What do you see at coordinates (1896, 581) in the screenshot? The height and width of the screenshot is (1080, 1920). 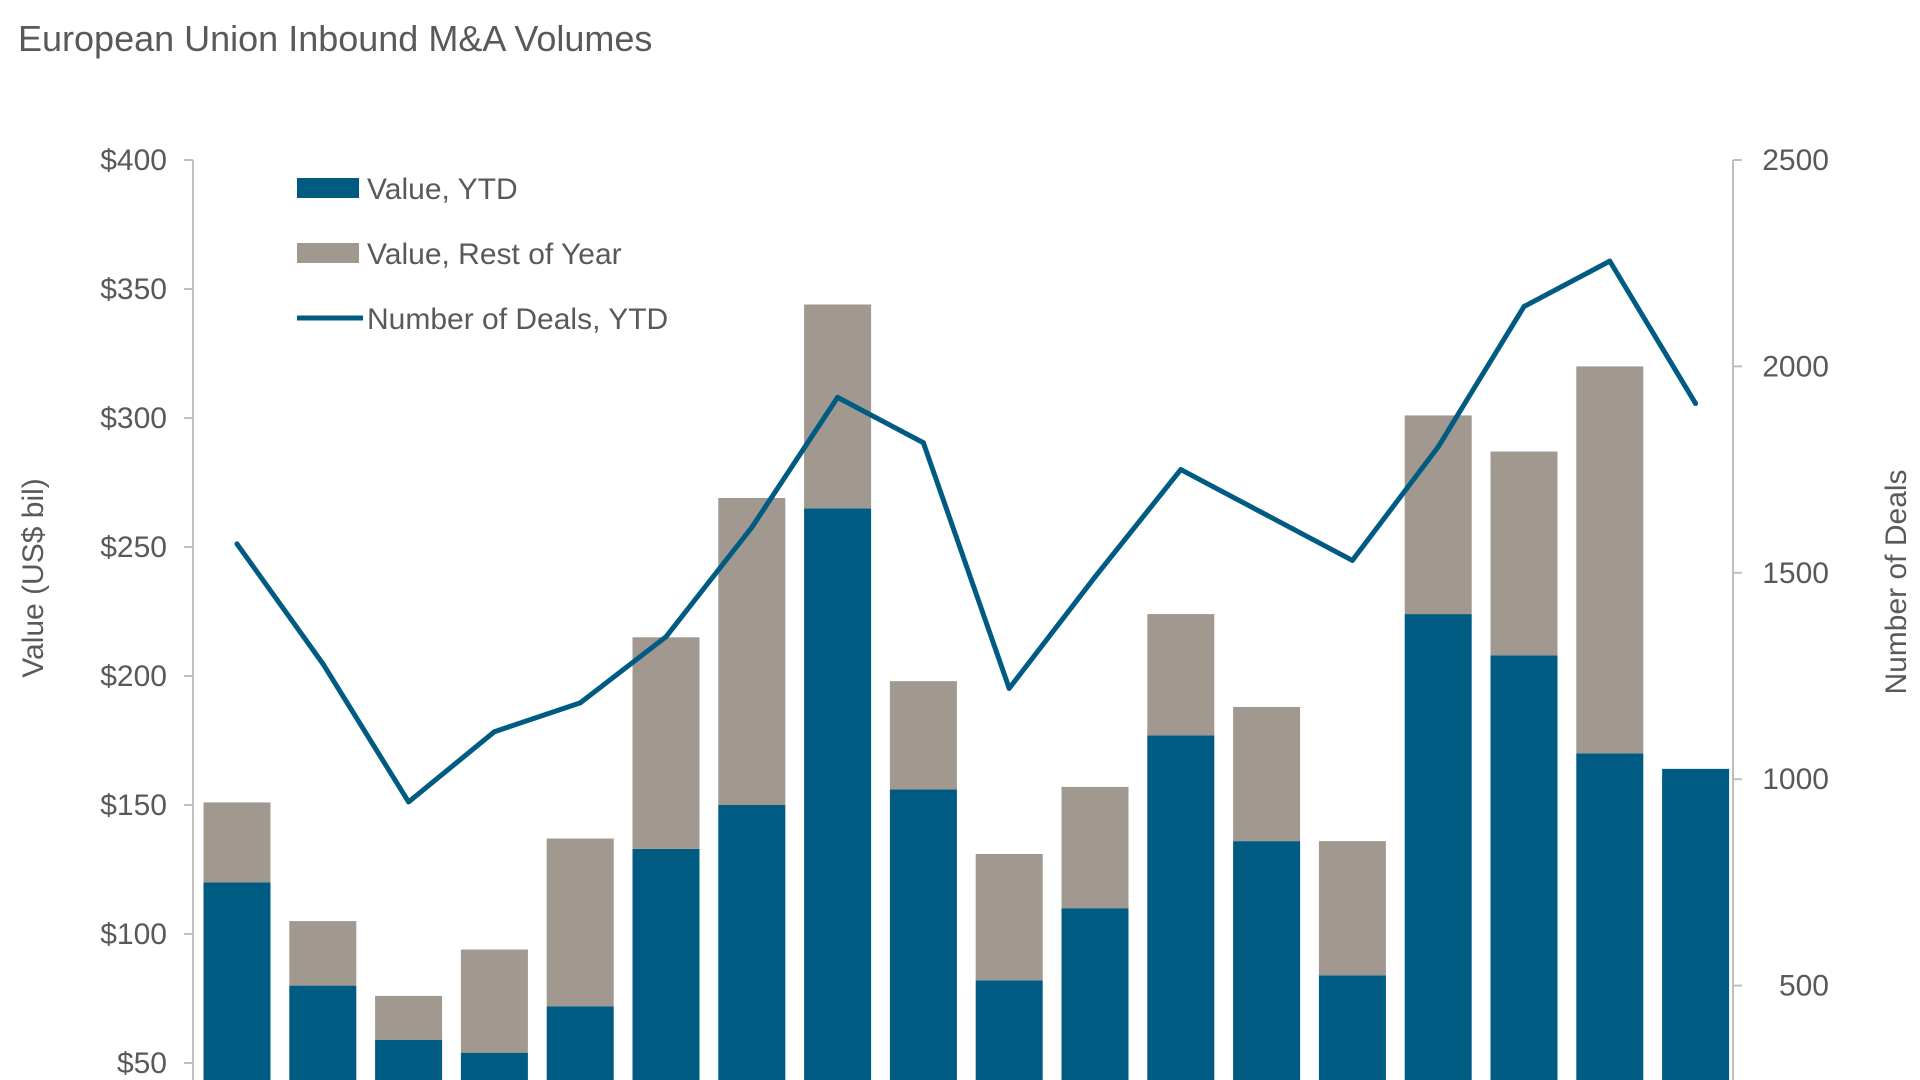 I see `y2-axis-title: Number of Deals` at bounding box center [1896, 581].